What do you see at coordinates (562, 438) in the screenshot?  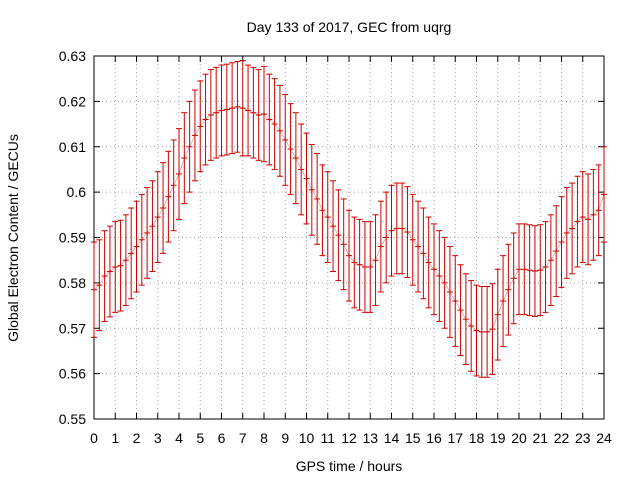 I see `x-tick-label: 22` at bounding box center [562, 438].